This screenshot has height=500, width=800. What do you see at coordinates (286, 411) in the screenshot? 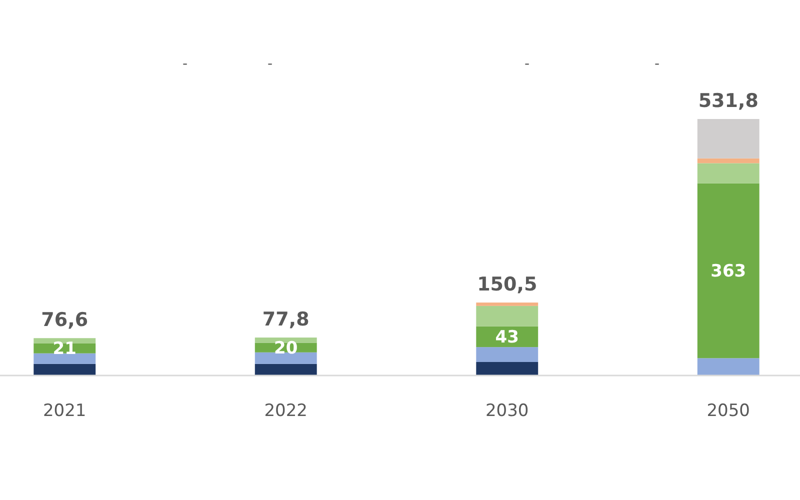
I see `x-tick-label: 2022` at bounding box center [286, 411].